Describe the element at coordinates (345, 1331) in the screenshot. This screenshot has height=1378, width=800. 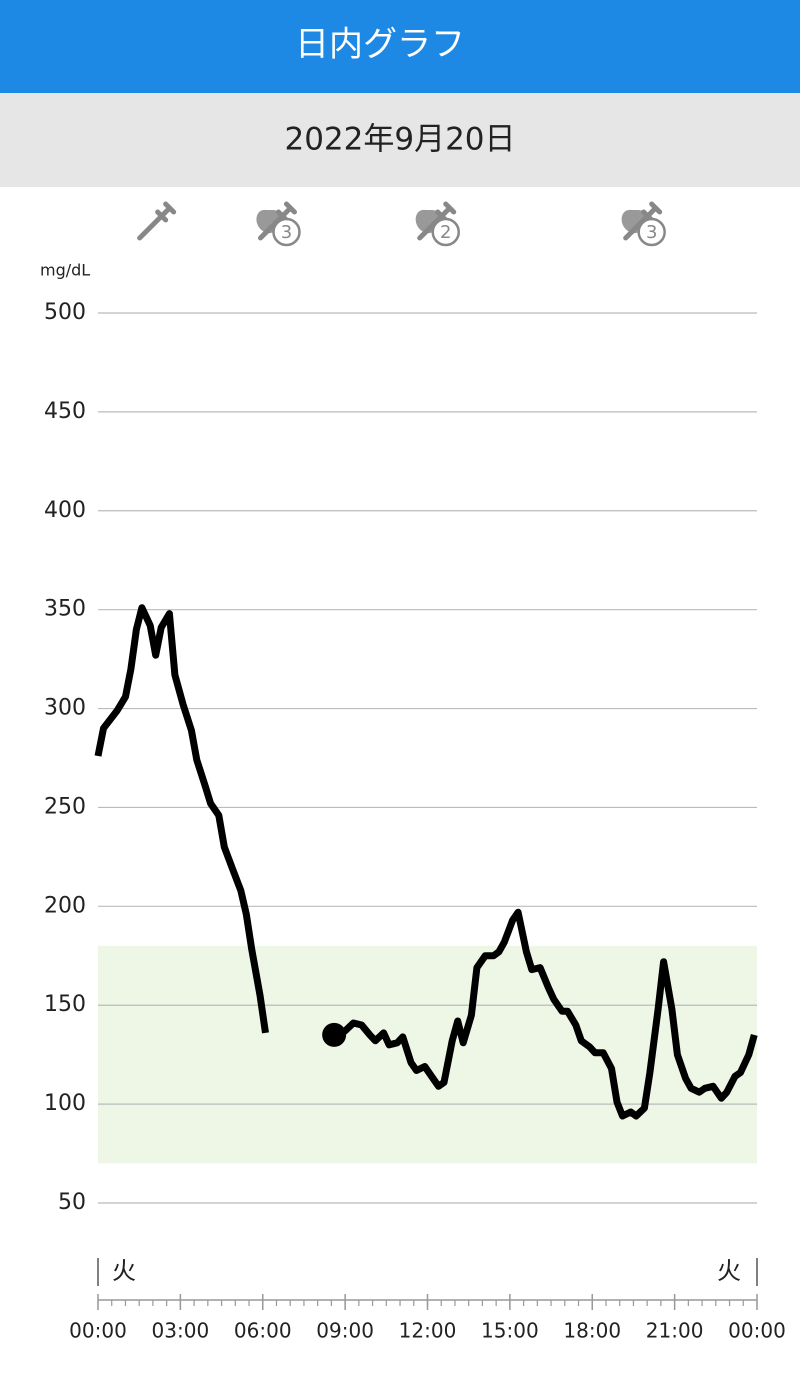
I see `x-tick-label: 09:00` at that location.